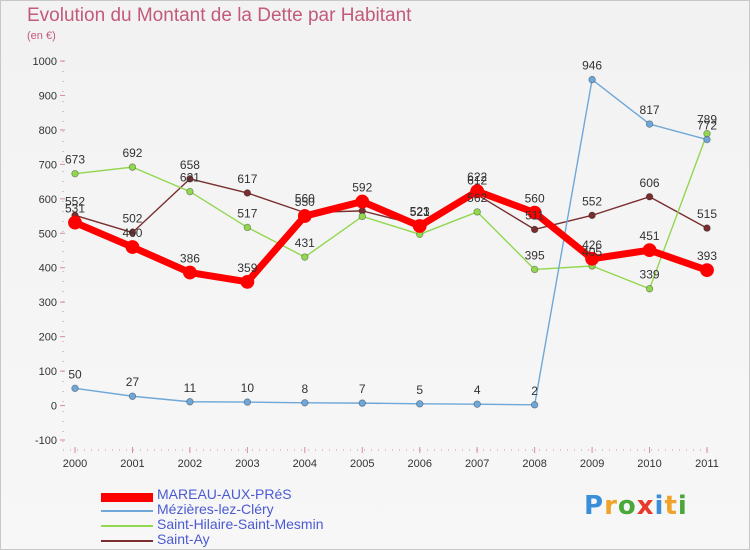 This screenshot has width=750, height=550. Describe the element at coordinates (190, 165) in the screenshot. I see `series-0-data-label: 658` at that location.